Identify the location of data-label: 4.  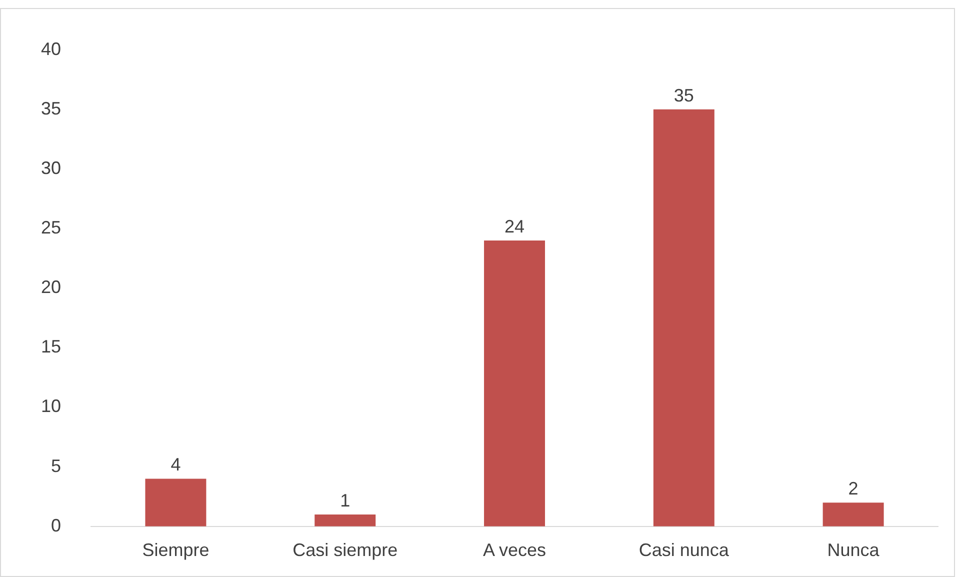
(175, 464).